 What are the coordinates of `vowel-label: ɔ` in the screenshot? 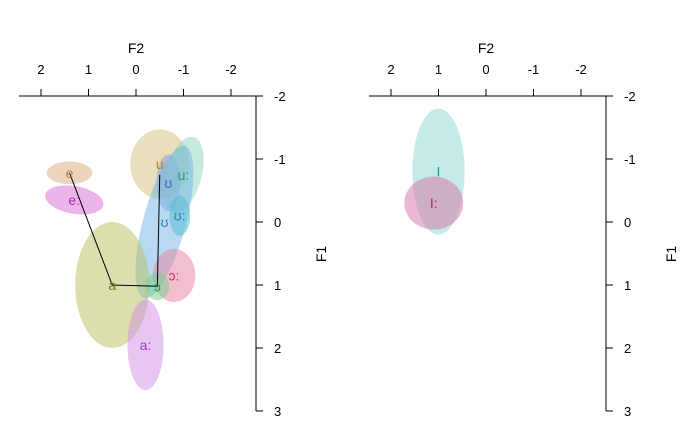 It's located at (157, 286).